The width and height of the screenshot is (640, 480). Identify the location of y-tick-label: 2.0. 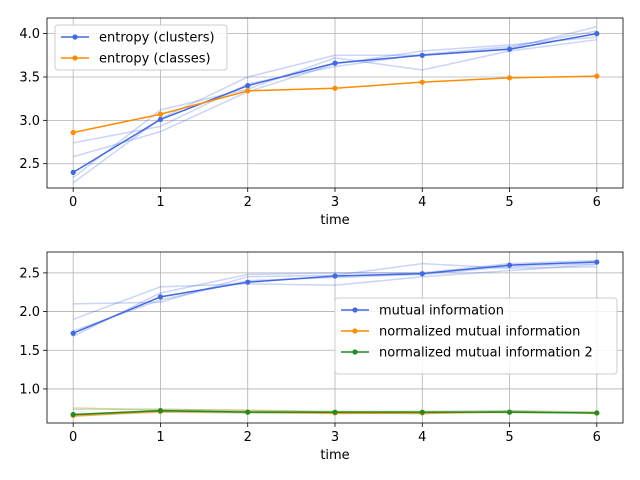
(29, 312).